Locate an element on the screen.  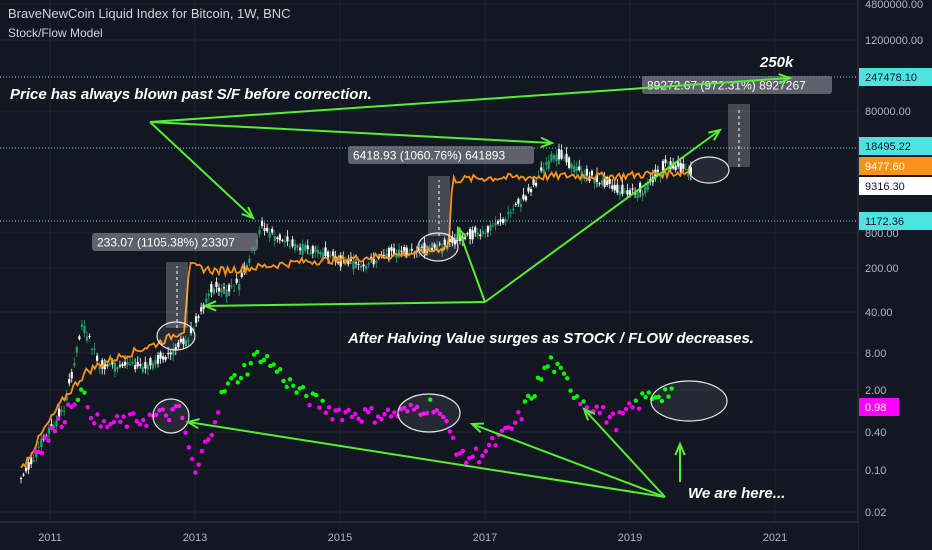
y-axis-bg is located at coordinates (895, 275).